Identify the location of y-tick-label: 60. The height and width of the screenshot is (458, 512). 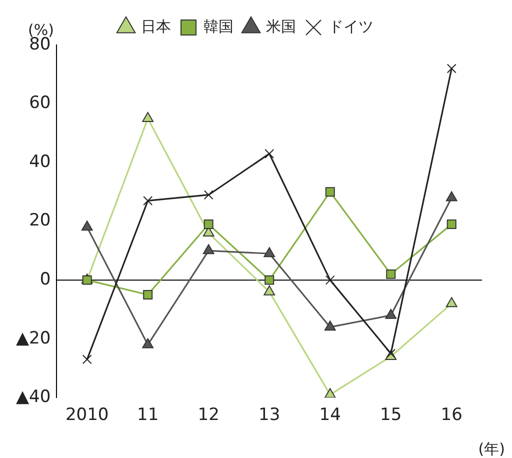
(40, 103).